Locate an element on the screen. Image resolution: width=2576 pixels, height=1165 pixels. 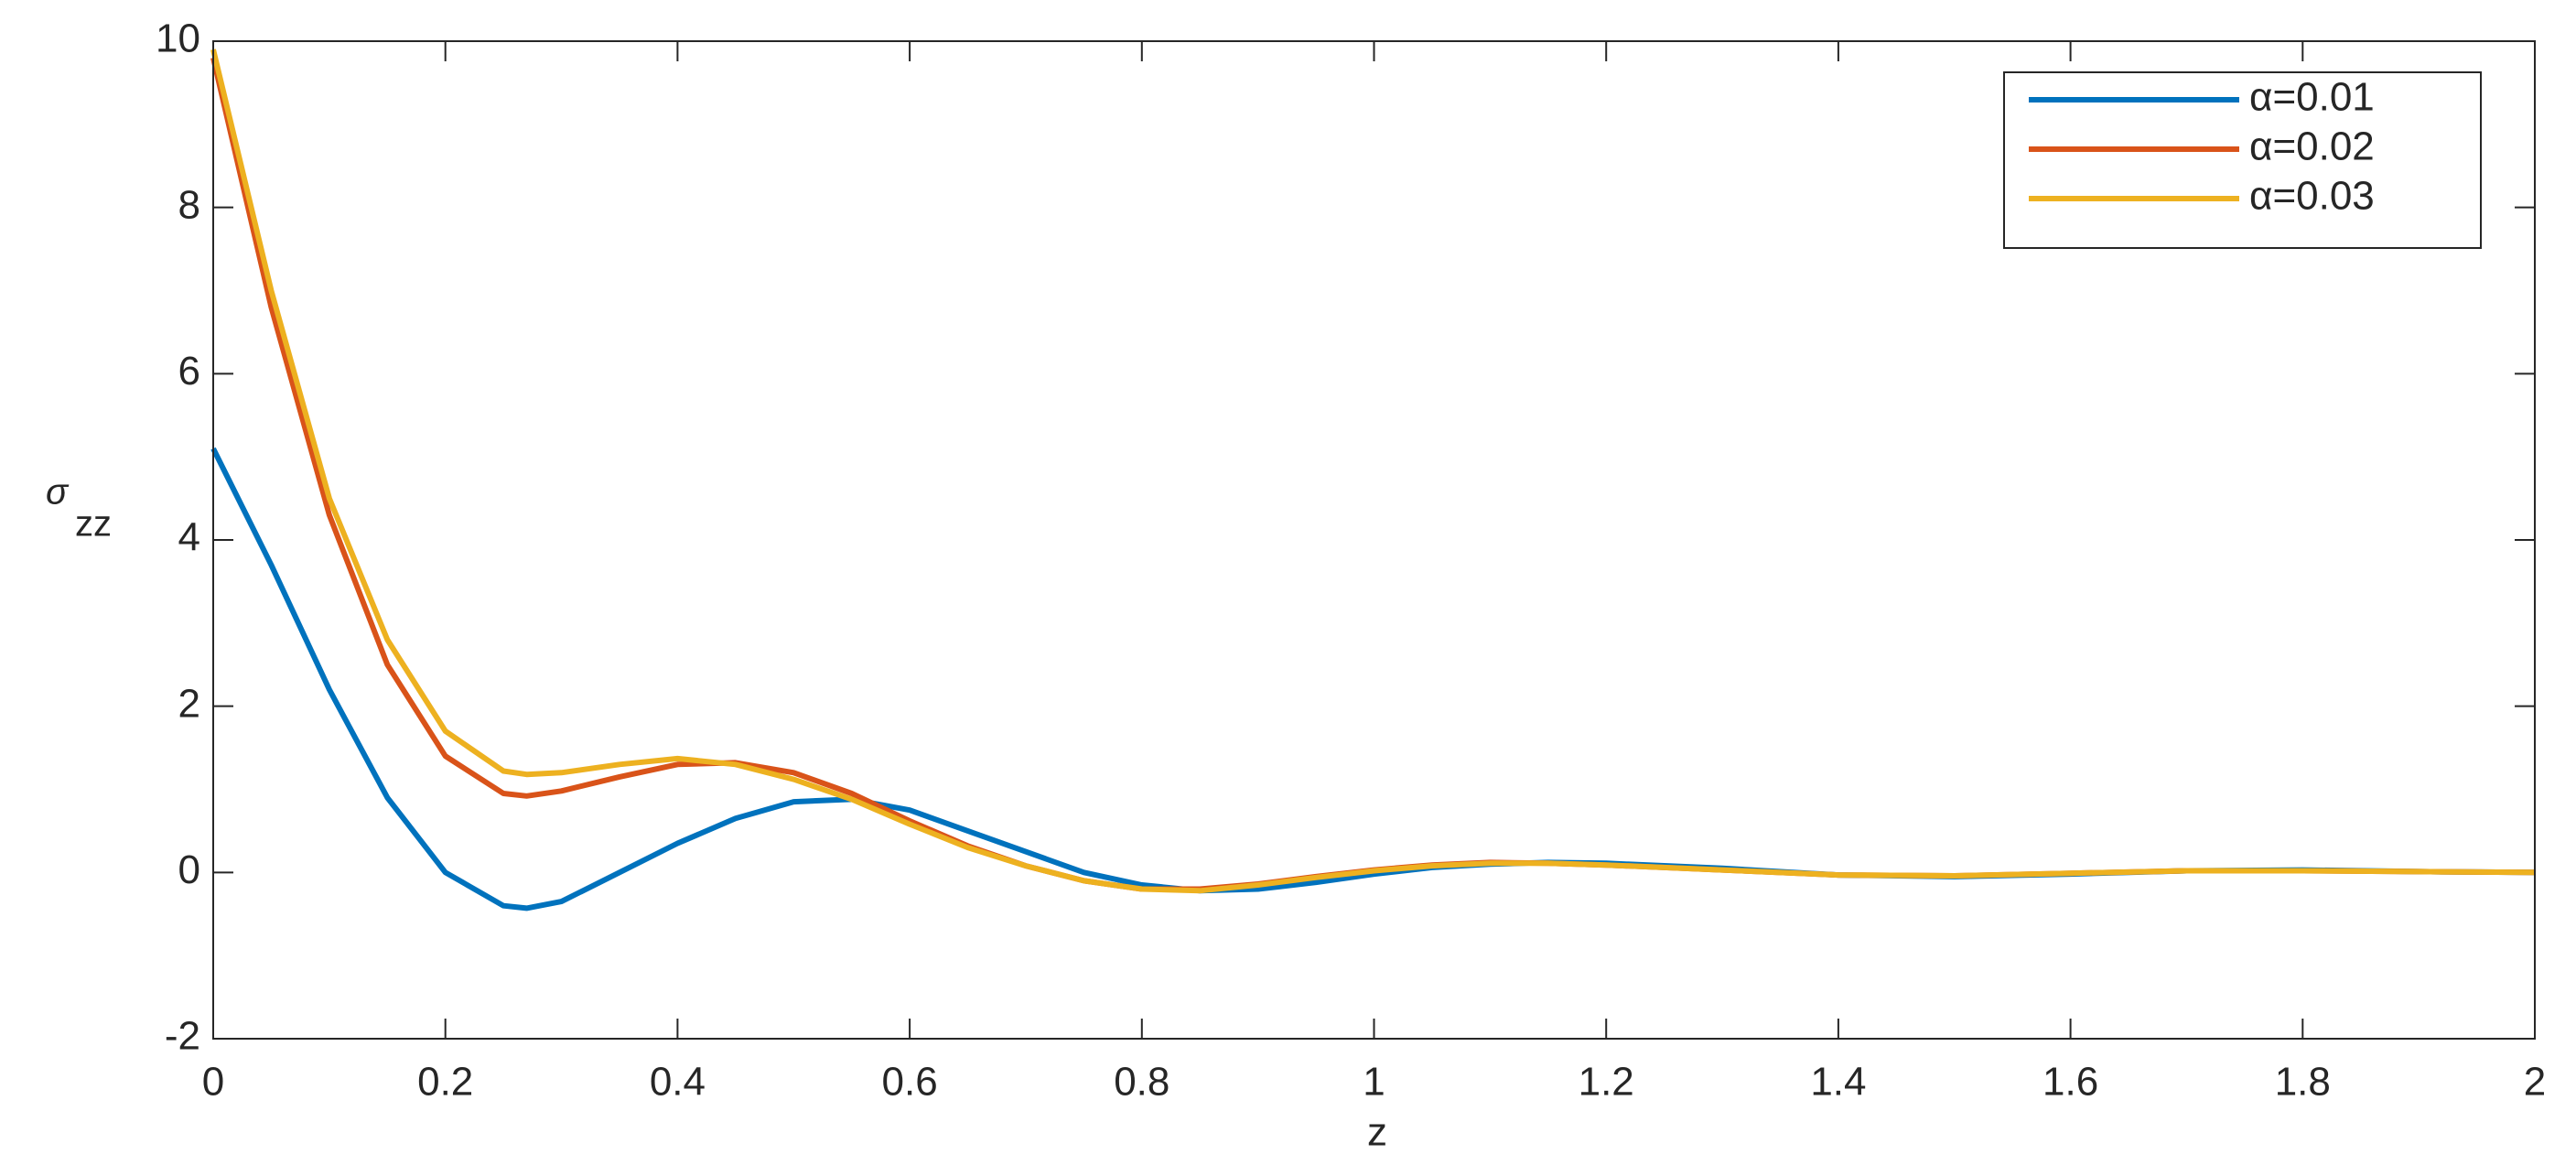
y-axis-label: σ is located at coordinates (58, 492).